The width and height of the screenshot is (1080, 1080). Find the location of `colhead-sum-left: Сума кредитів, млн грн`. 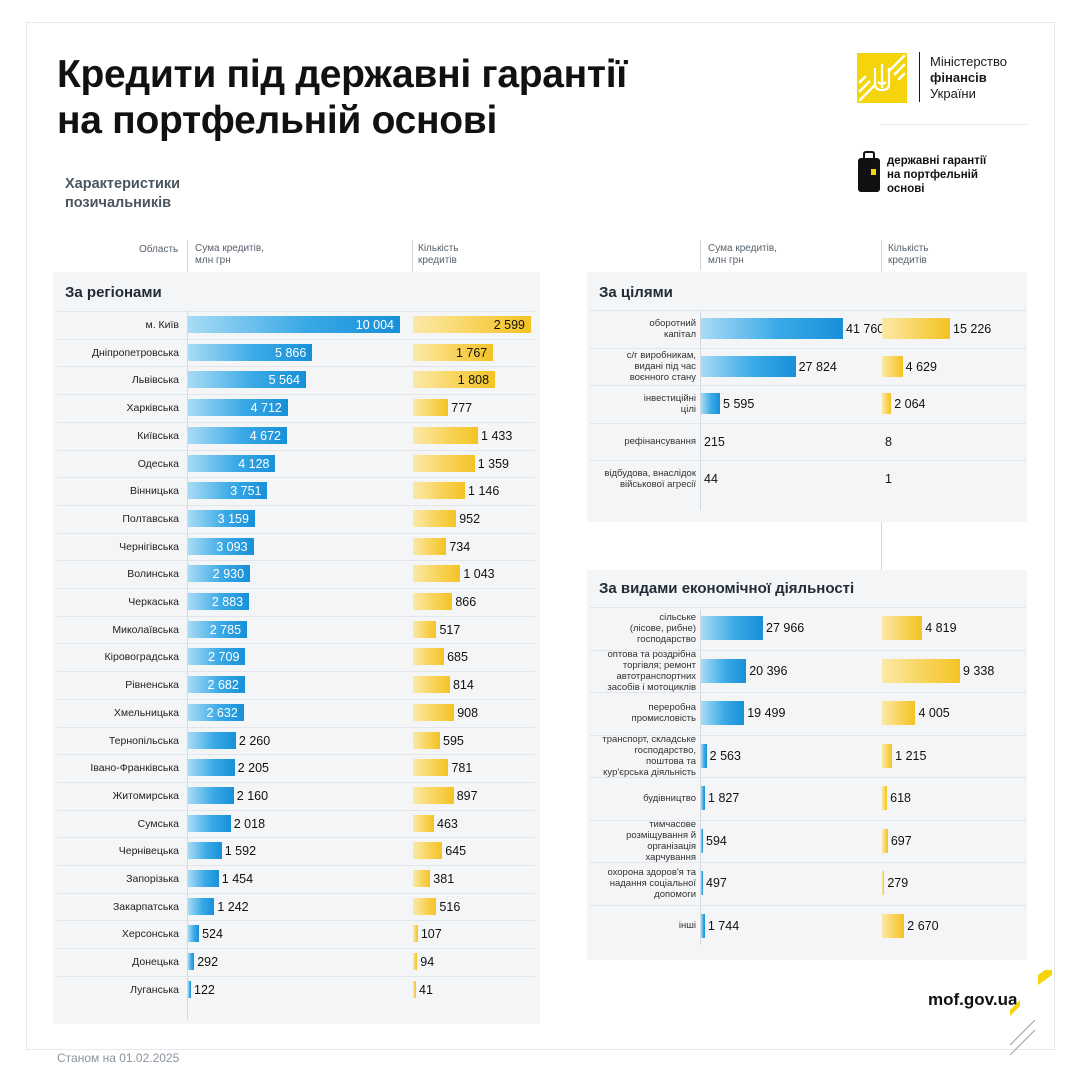

colhead-sum-left: Сума кредитів, млн грн is located at coordinates (229, 254).